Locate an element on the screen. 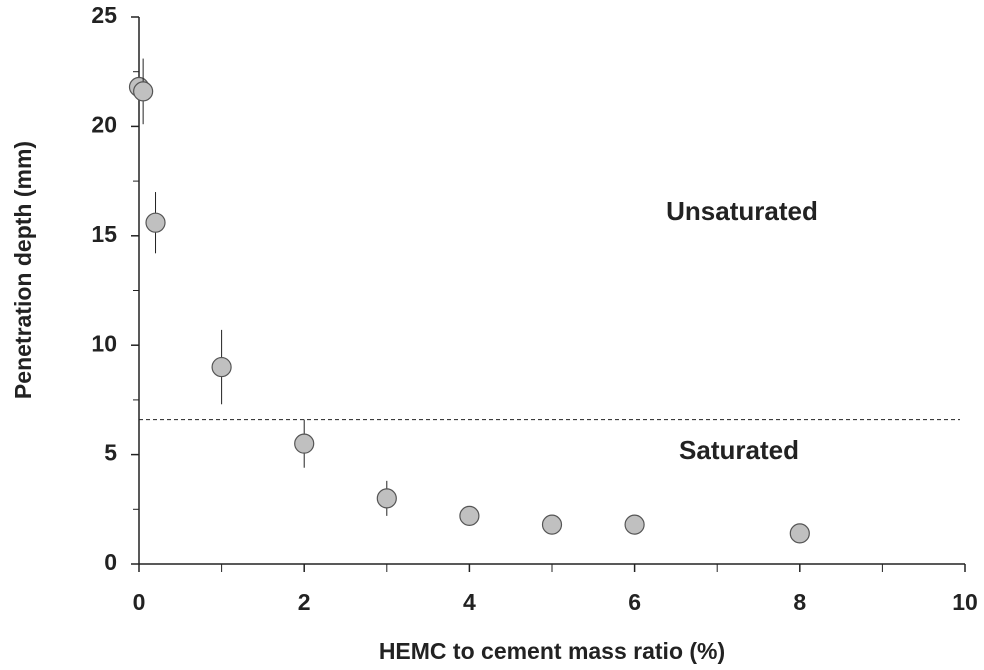 The width and height of the screenshot is (984, 670). annotation: Saturated is located at coordinates (739, 450).